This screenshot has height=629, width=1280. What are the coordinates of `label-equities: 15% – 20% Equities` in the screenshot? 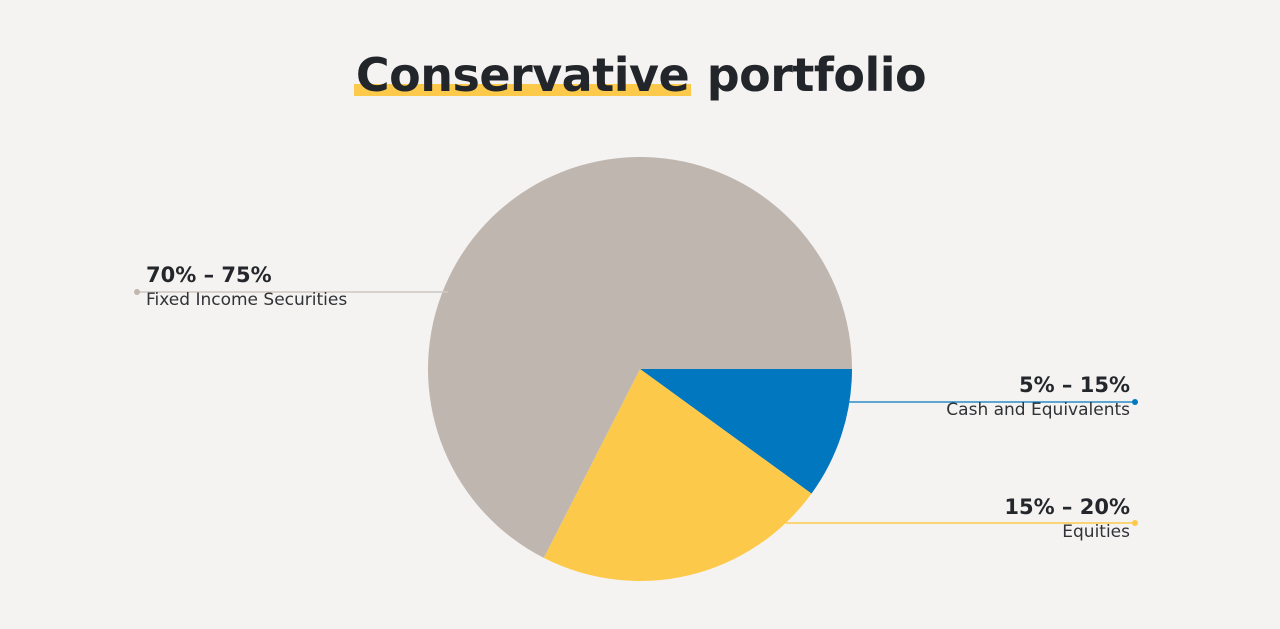 It's located at (1067, 519).